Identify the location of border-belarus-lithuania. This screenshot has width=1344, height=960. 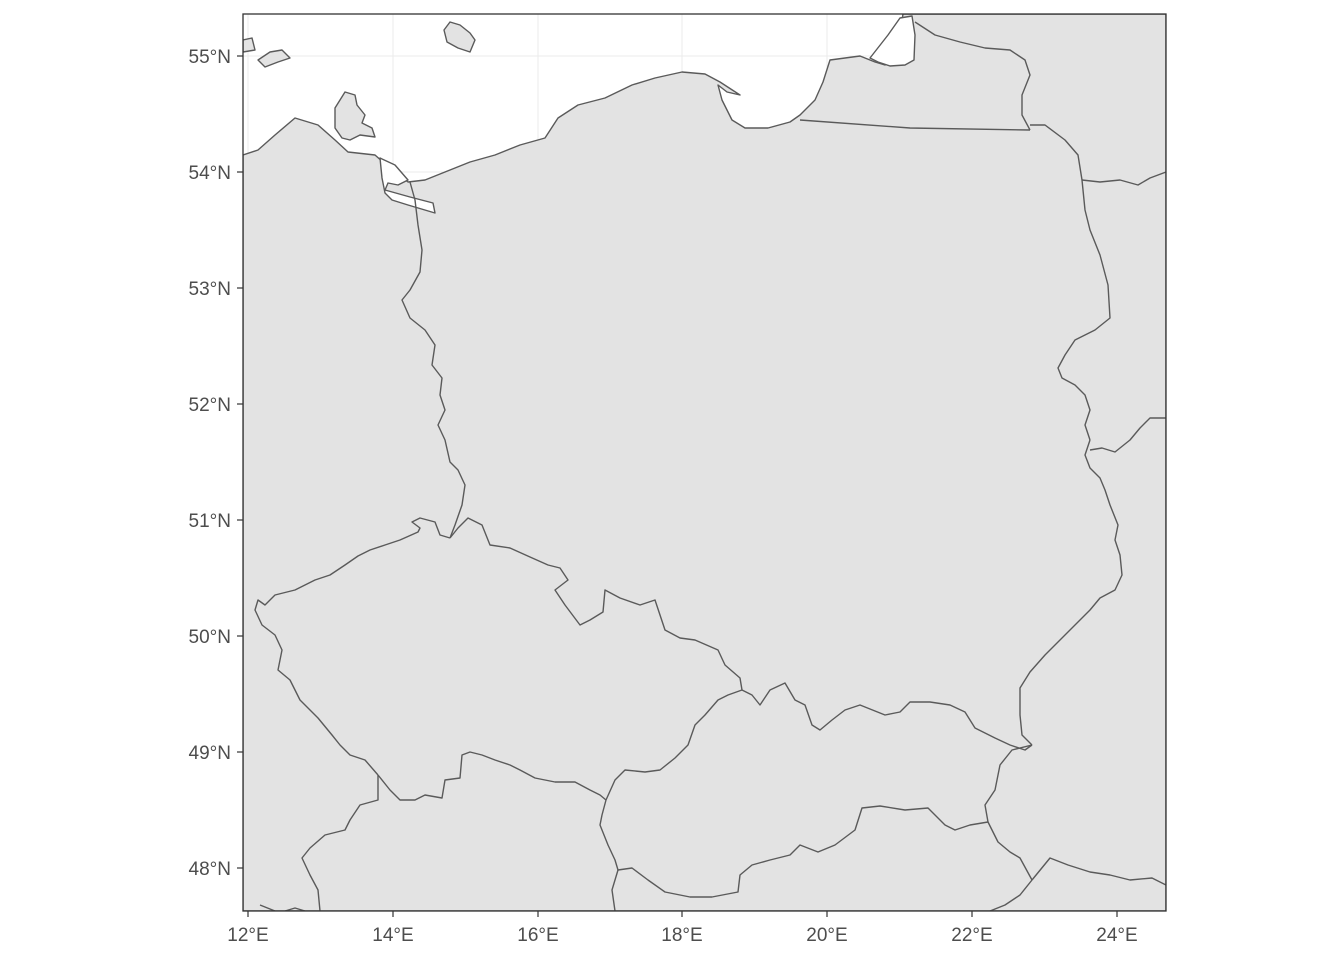
(1123, 178).